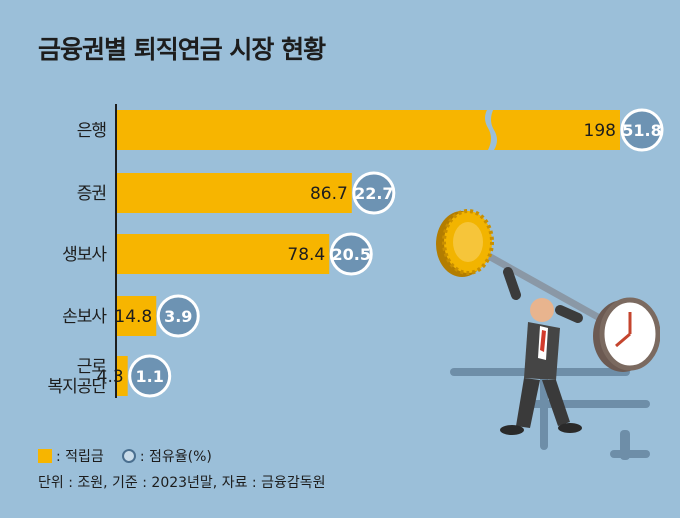 The image size is (680, 518). I want to click on legend-bar-swatch, so click(45, 456).